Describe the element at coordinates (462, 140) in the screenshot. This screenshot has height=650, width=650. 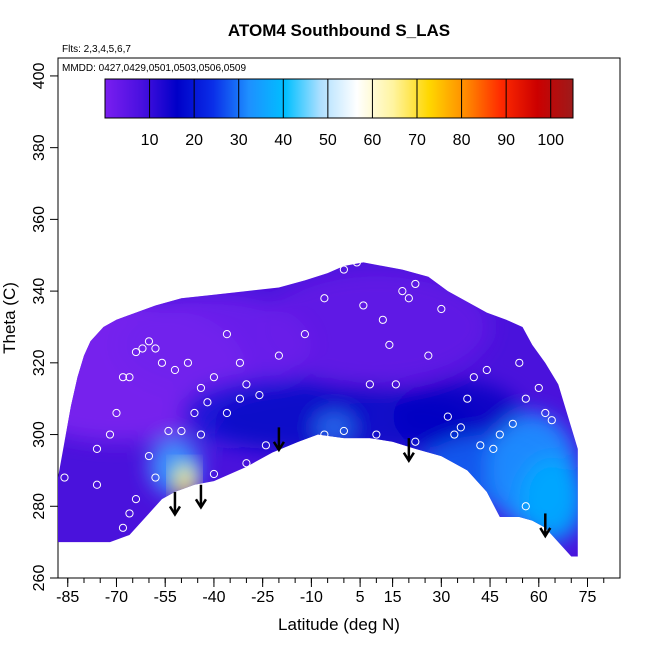
I see `colorbar-tick-label: 80` at that location.